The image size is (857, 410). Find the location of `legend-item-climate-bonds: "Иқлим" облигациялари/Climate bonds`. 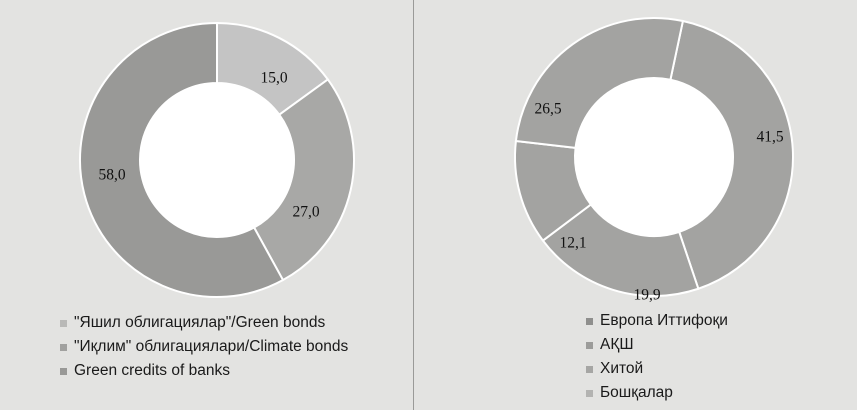

legend-item-climate-bonds: "Иқлим" облигациялари/Climate bonds is located at coordinates (204, 347).